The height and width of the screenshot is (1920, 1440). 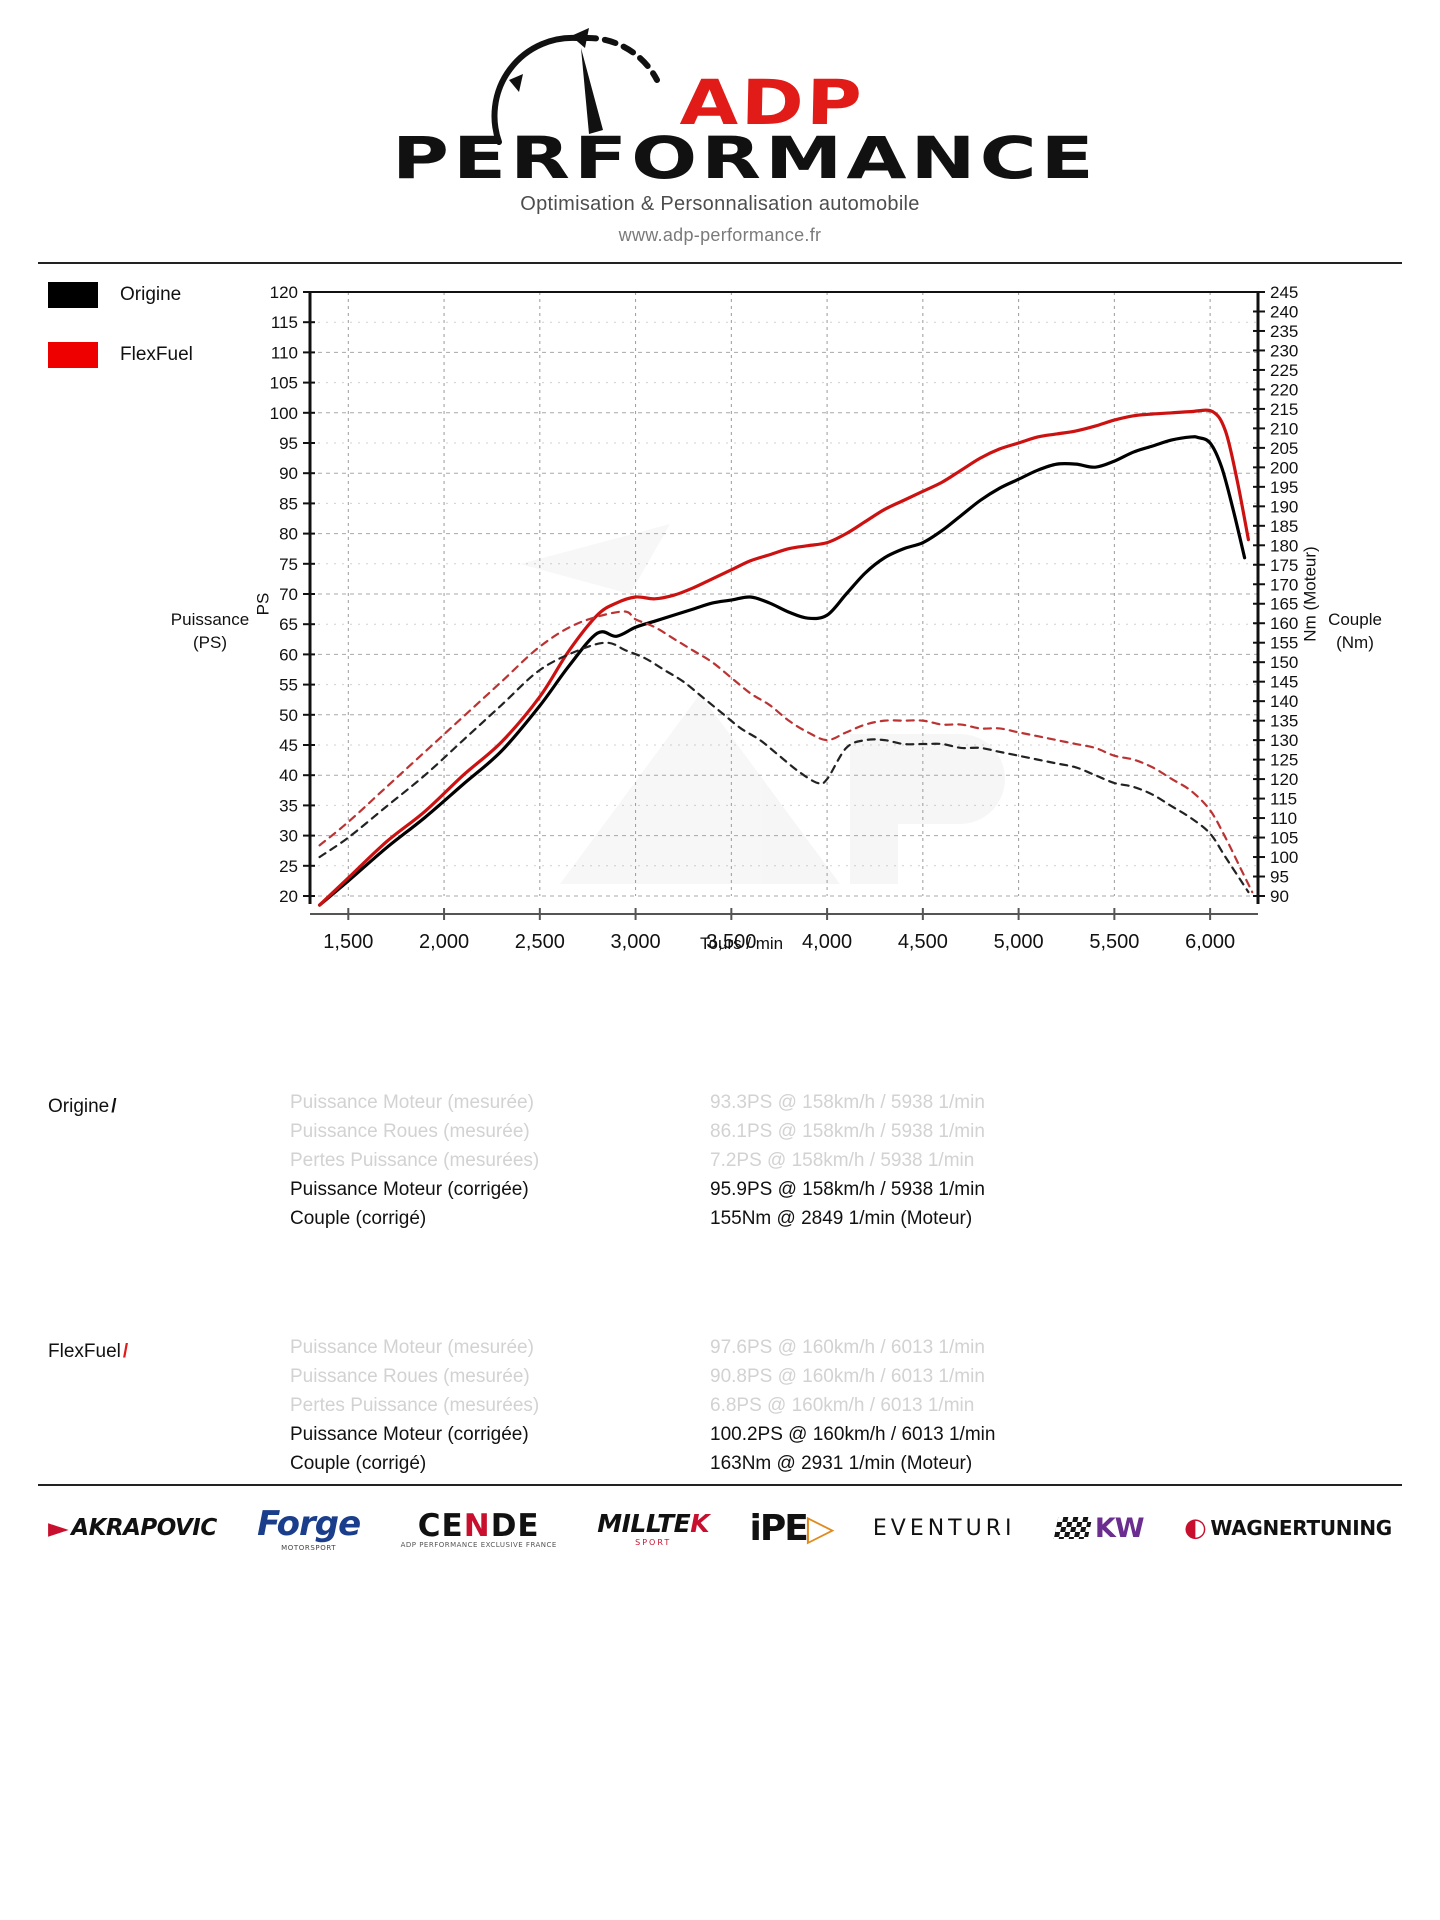 I want to click on svg-text: 245, so click(x=1284, y=292).